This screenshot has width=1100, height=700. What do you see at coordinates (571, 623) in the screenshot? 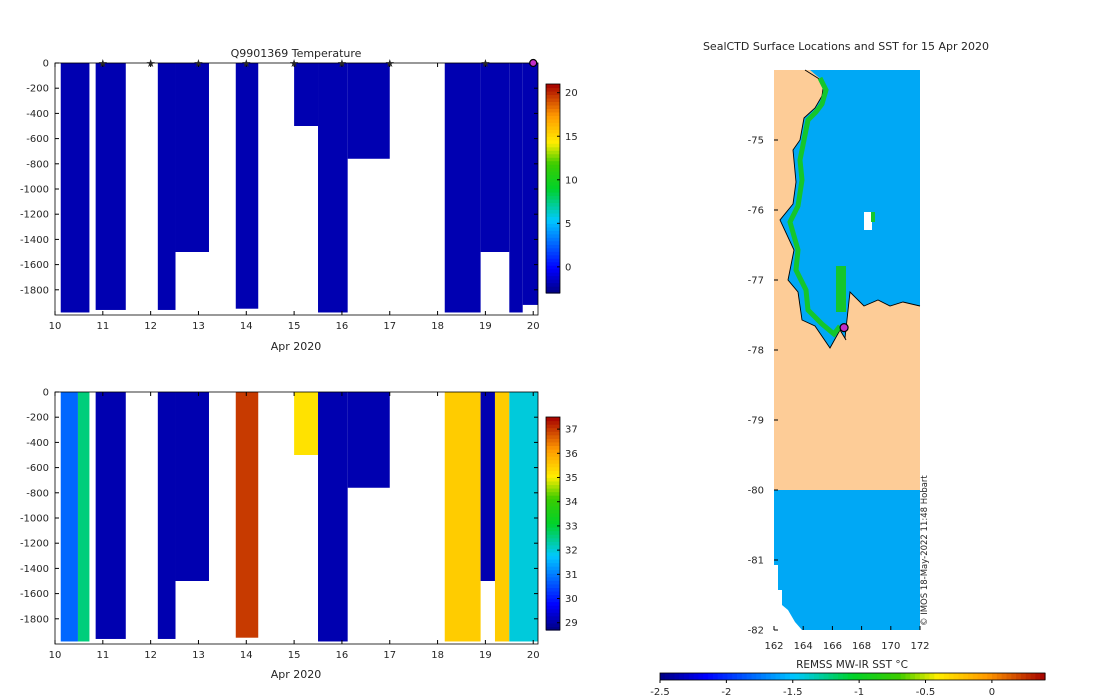
I see `colorbar-tick-label: 29` at bounding box center [571, 623].